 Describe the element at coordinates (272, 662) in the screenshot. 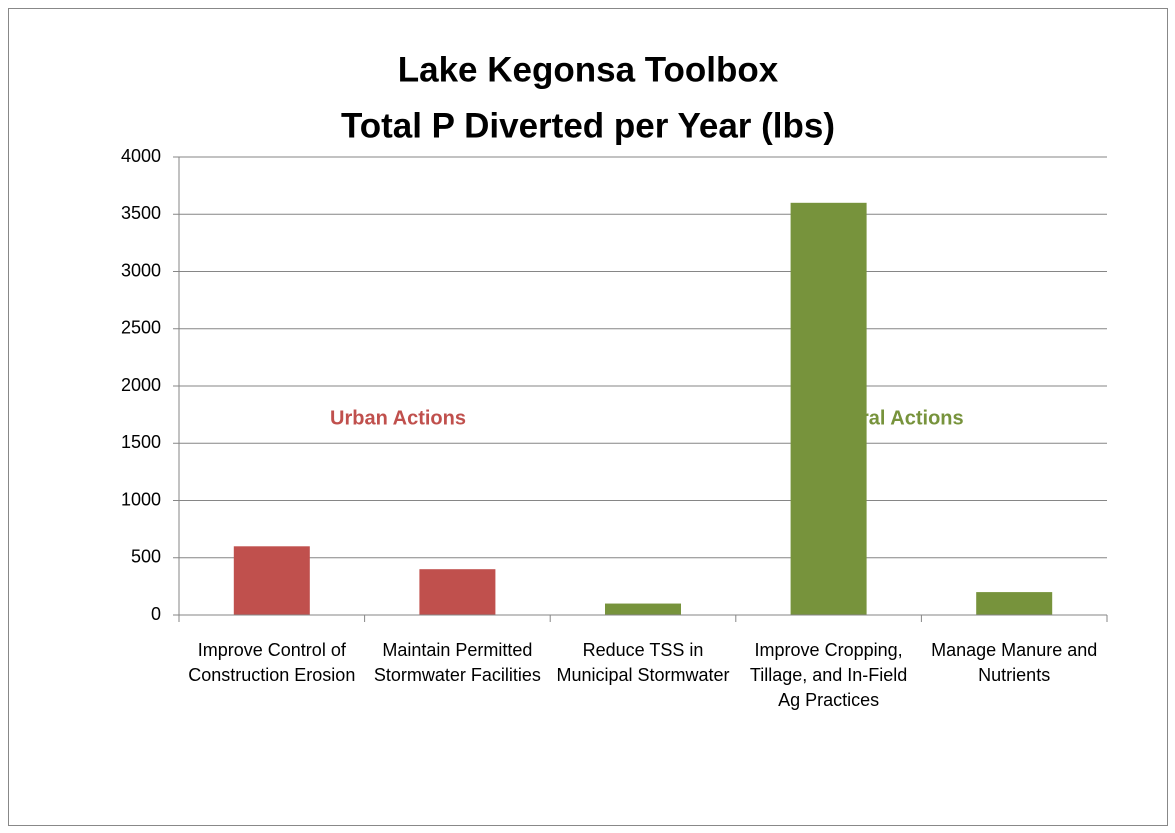

I see `x-tick-label: Improve Control of Construction Erosion` at that location.